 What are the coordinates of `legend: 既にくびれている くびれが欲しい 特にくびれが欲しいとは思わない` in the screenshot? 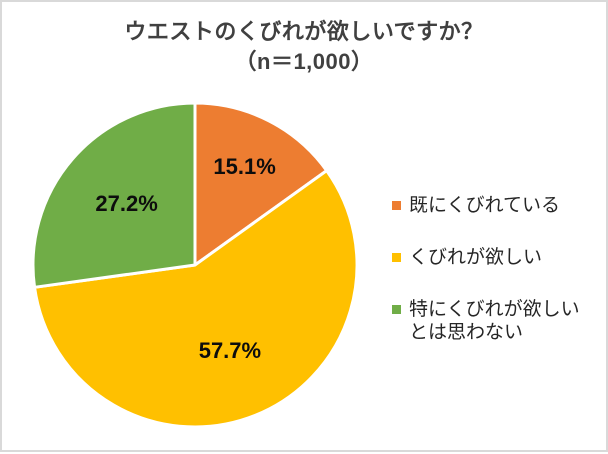 It's located at (492, 269).